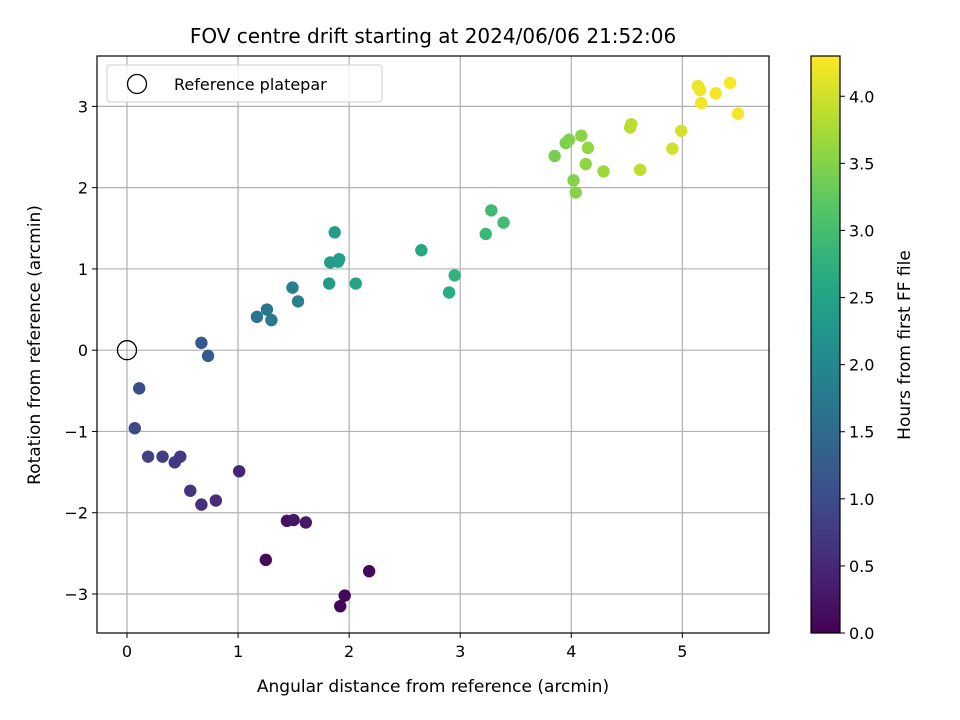  What do you see at coordinates (433, 687) in the screenshot?
I see `x-axis-label: Angular distance from reference (arcmin)` at bounding box center [433, 687].